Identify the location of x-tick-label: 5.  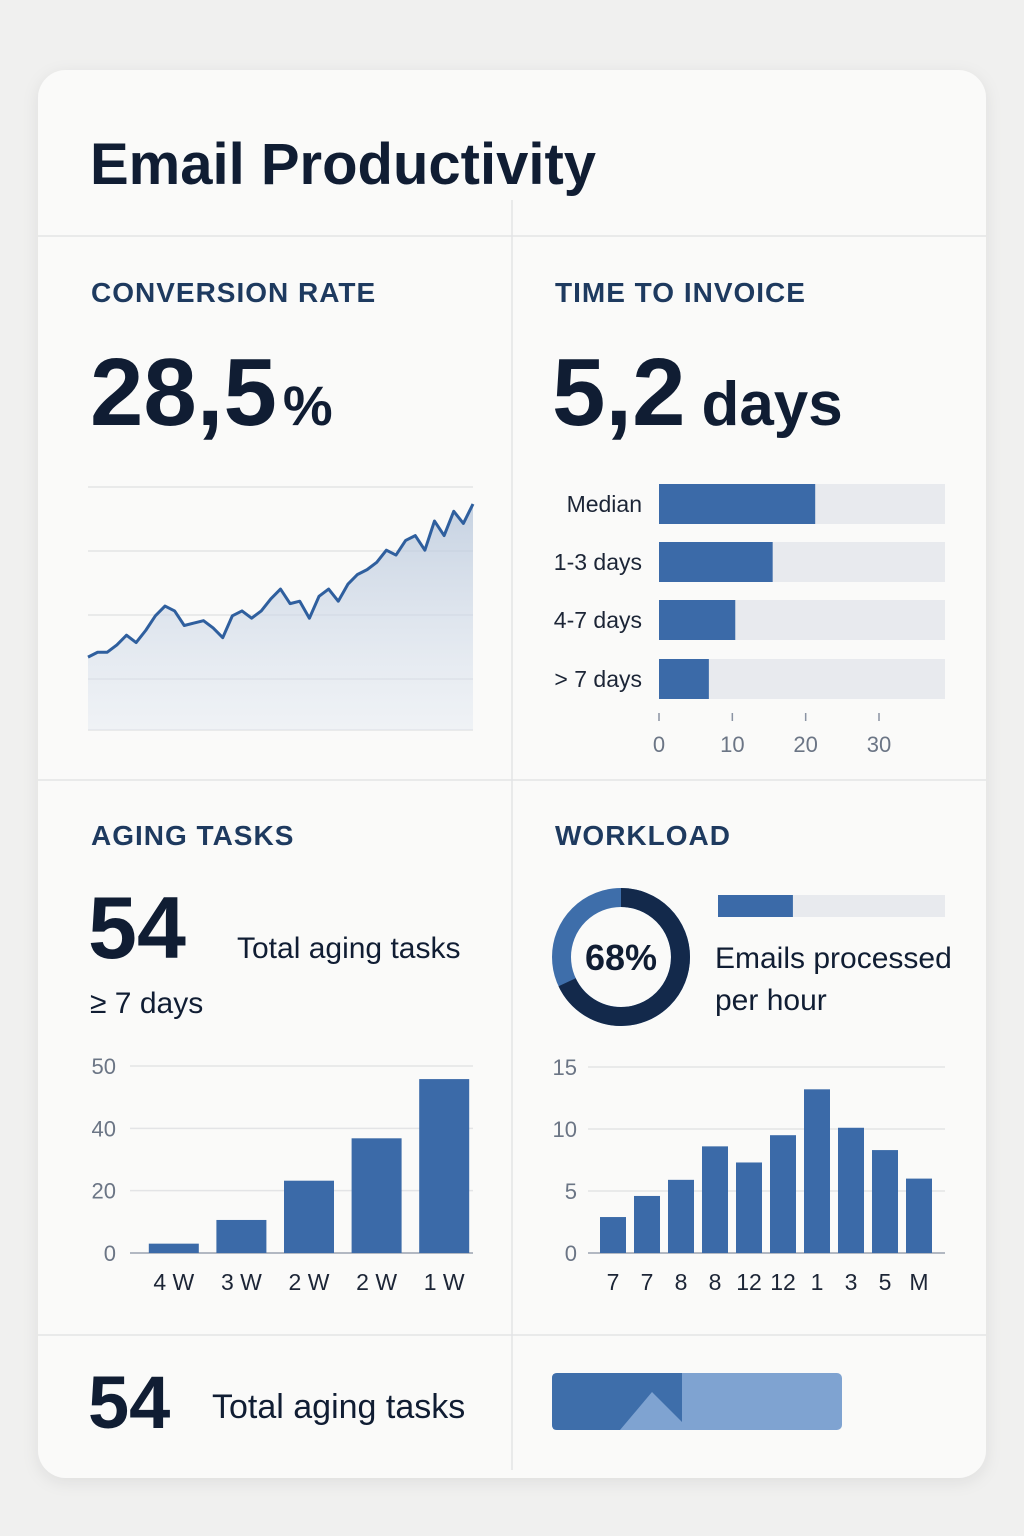
(885, 1282).